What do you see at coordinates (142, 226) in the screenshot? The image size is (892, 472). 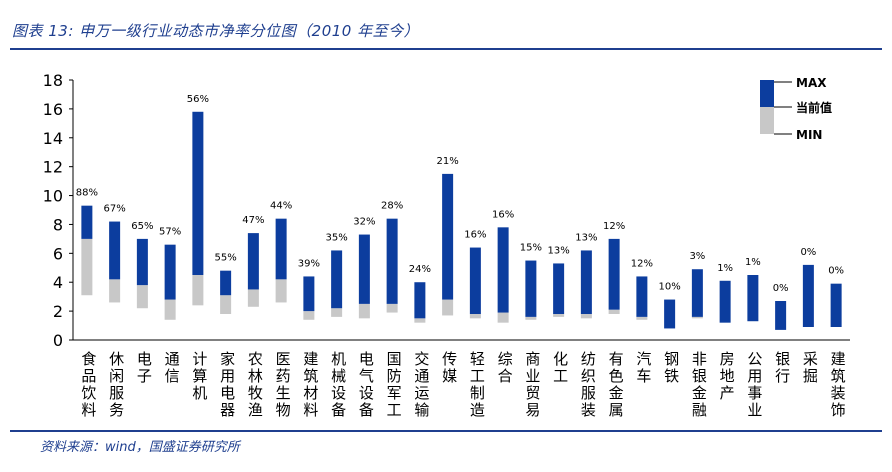 I see `percentile-label: 65%` at bounding box center [142, 226].